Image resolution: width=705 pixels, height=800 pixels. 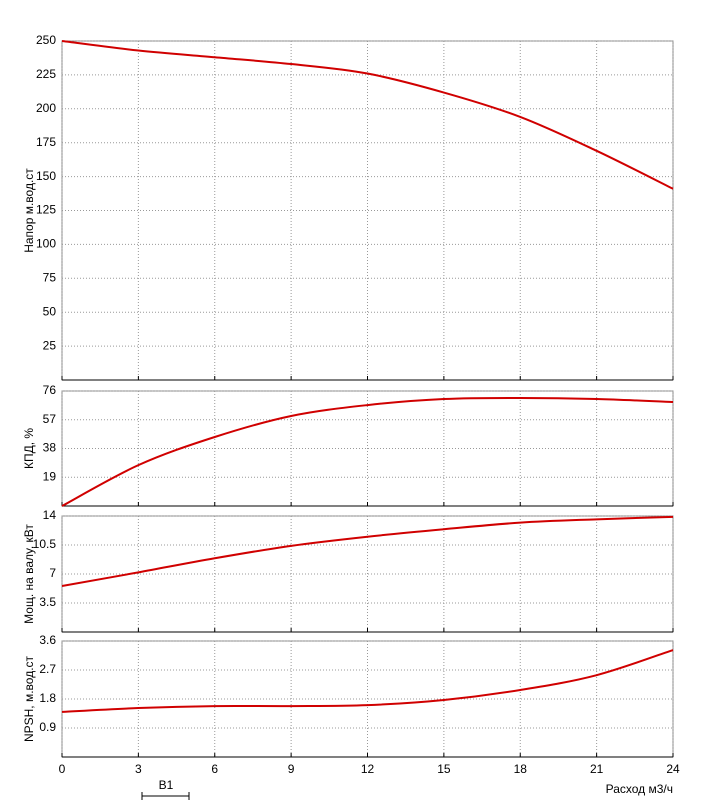 I want to click on y-tick-label: 25, so click(x=50, y=345).